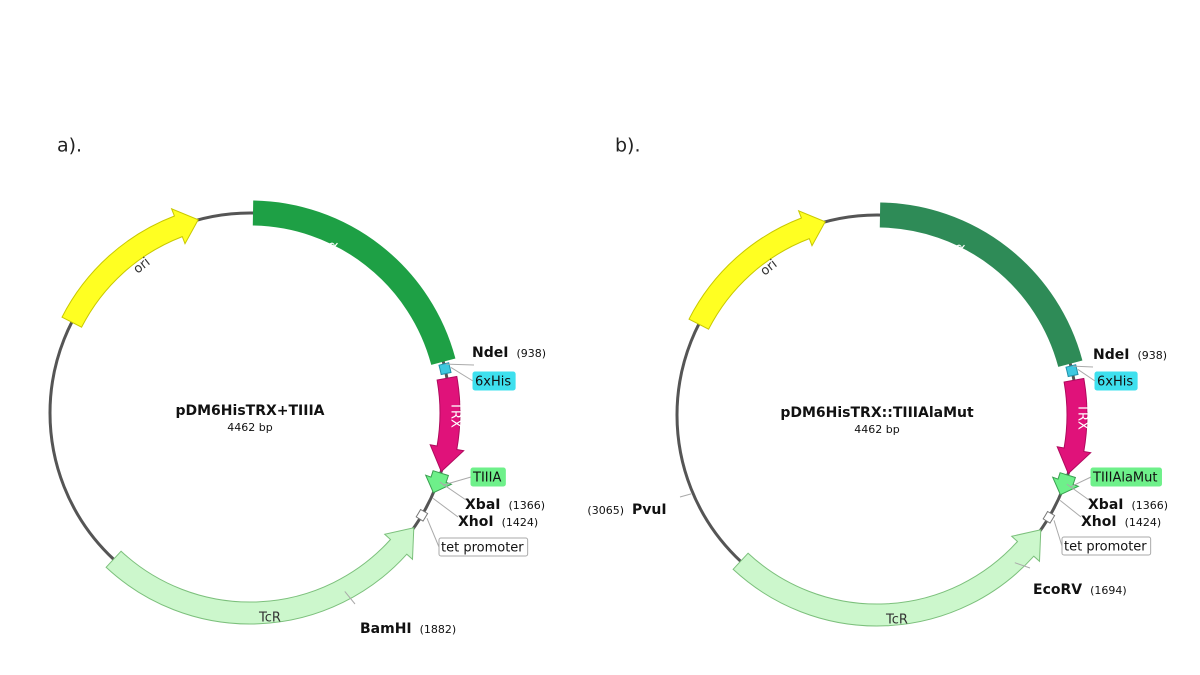  I want to click on site-name: BamHI, so click(386, 629).